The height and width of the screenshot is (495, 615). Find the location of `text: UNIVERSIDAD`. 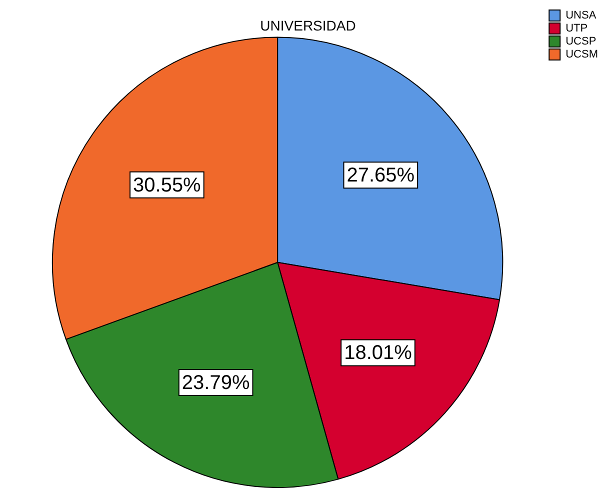

text: UNIVERSIDAD is located at coordinates (308, 25).